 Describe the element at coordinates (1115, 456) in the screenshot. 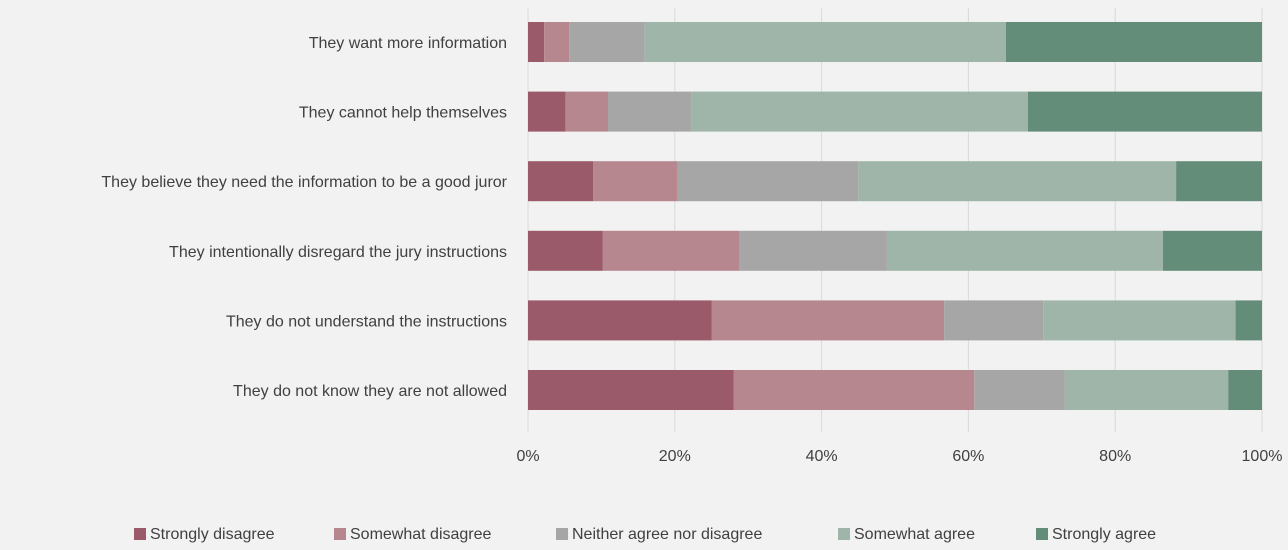

I see `x-tick-label: 80%` at that location.